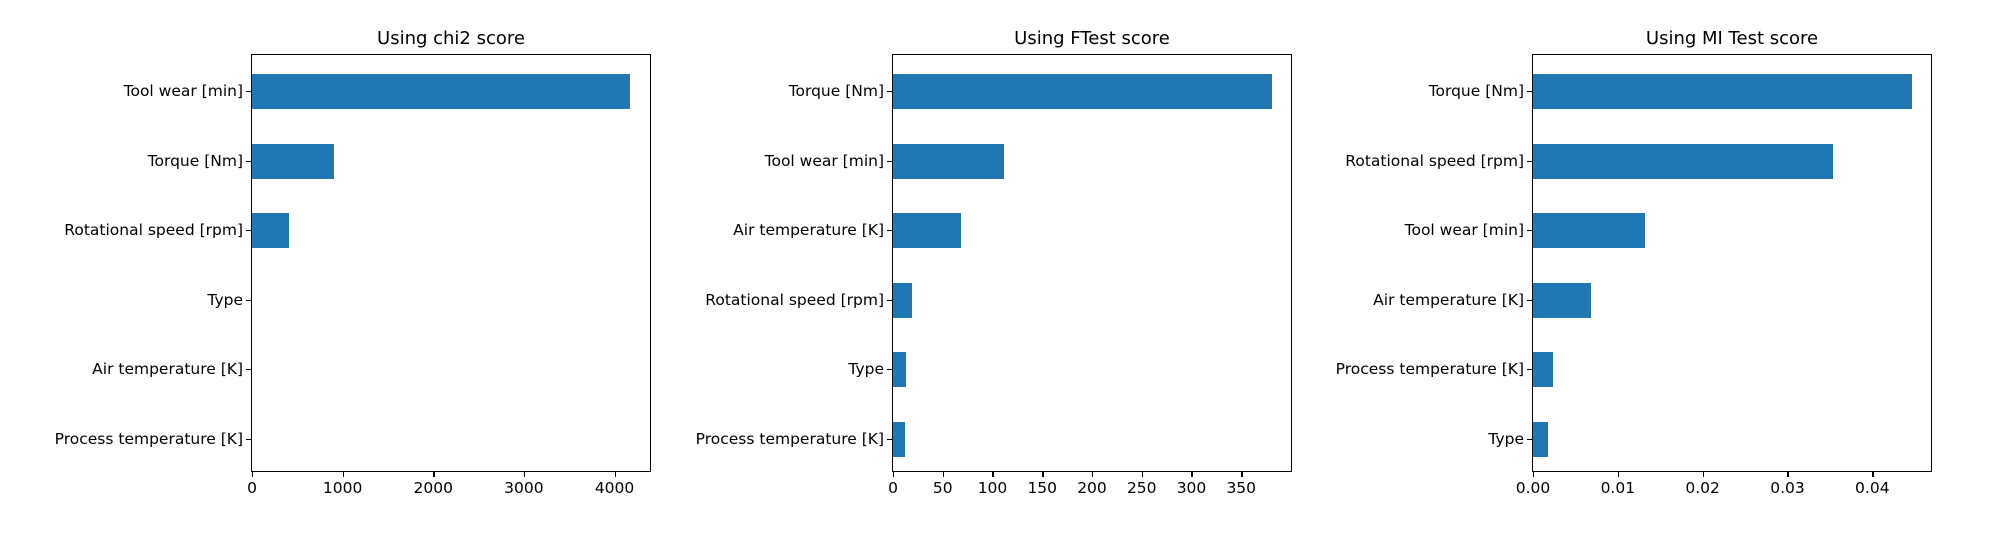 This screenshot has width=2000, height=535. What do you see at coordinates (1241, 488) in the screenshot?
I see `x-tick-label: 350` at bounding box center [1241, 488].